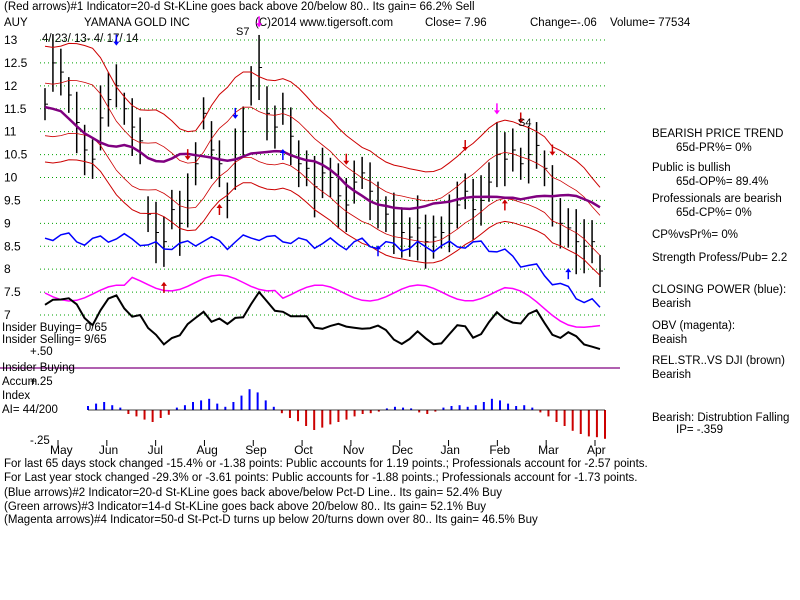 The height and width of the screenshot is (600, 800). What do you see at coordinates (719, 290) in the screenshot?
I see `closing-power-label: CLOSING POWER (blue):` at bounding box center [719, 290].